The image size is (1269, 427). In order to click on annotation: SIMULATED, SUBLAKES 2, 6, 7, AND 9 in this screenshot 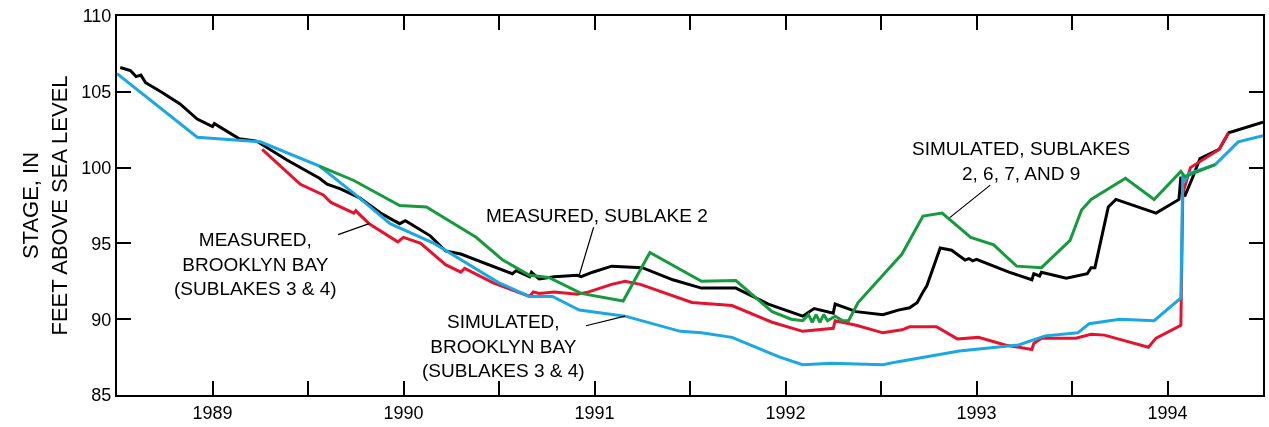, I will do `click(1021, 161)`.